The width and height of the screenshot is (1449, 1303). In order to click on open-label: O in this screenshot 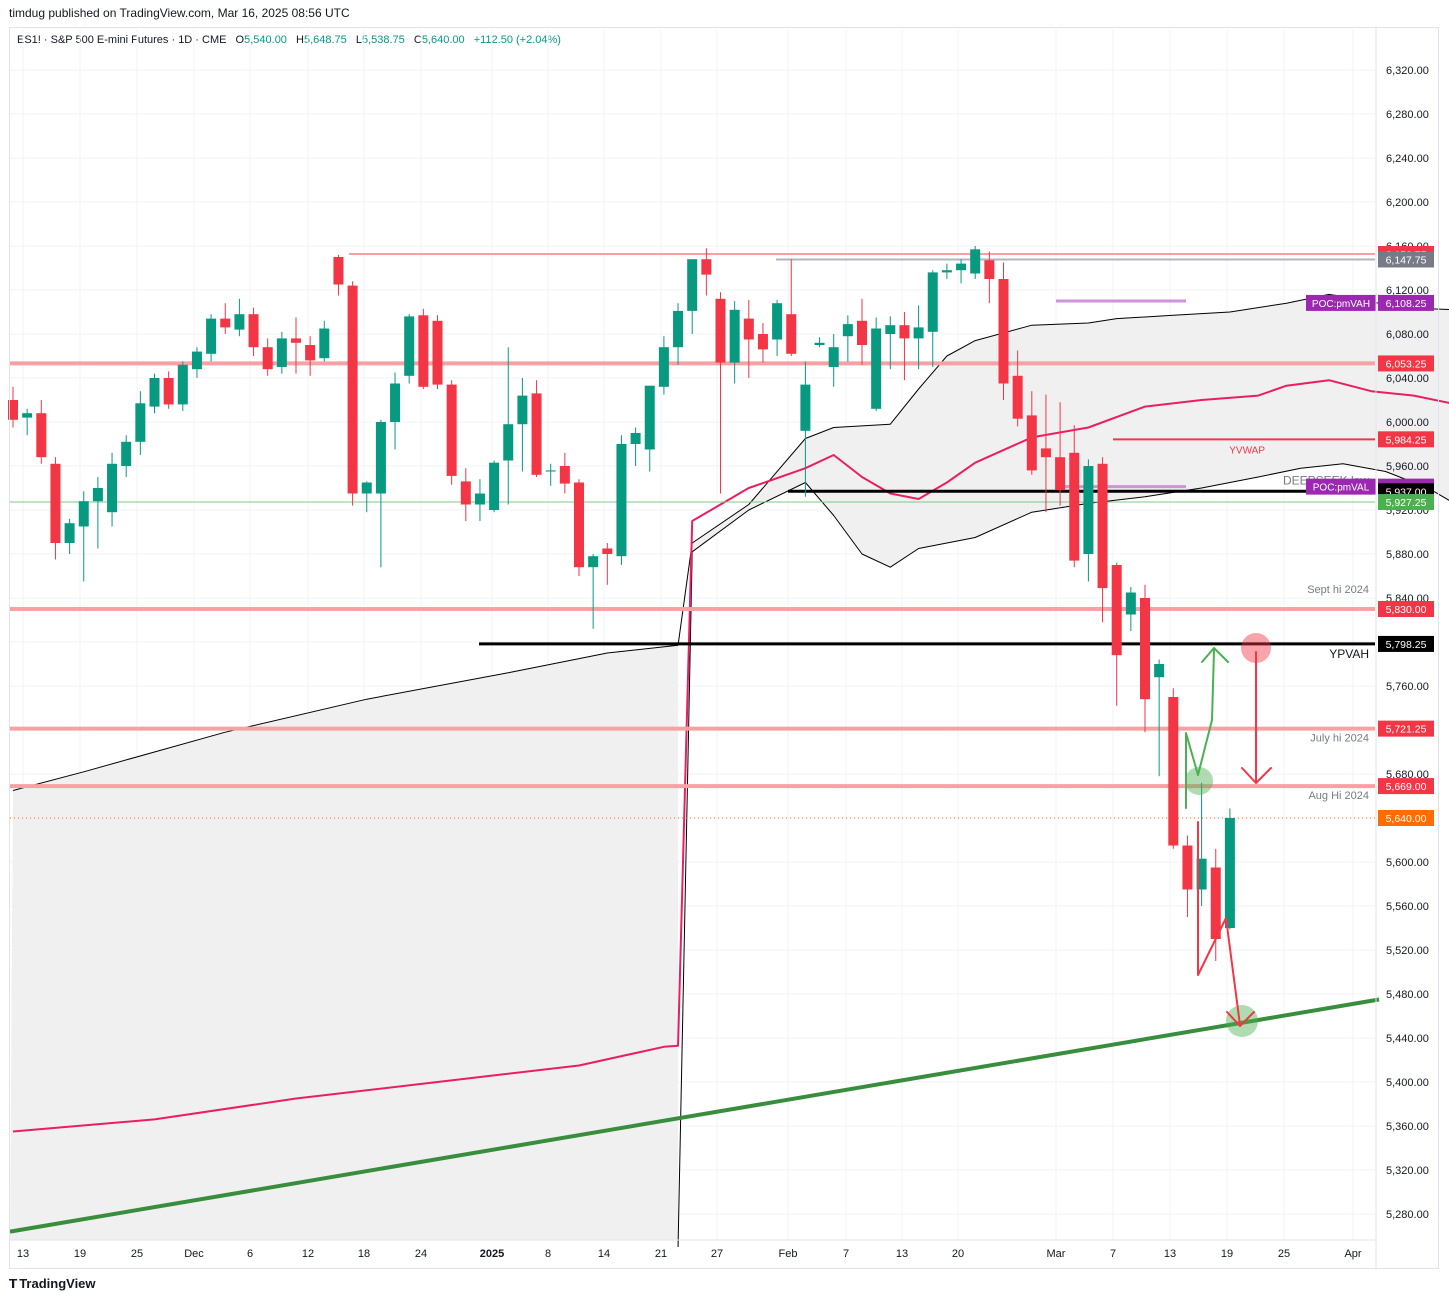, I will do `click(240, 40)`.